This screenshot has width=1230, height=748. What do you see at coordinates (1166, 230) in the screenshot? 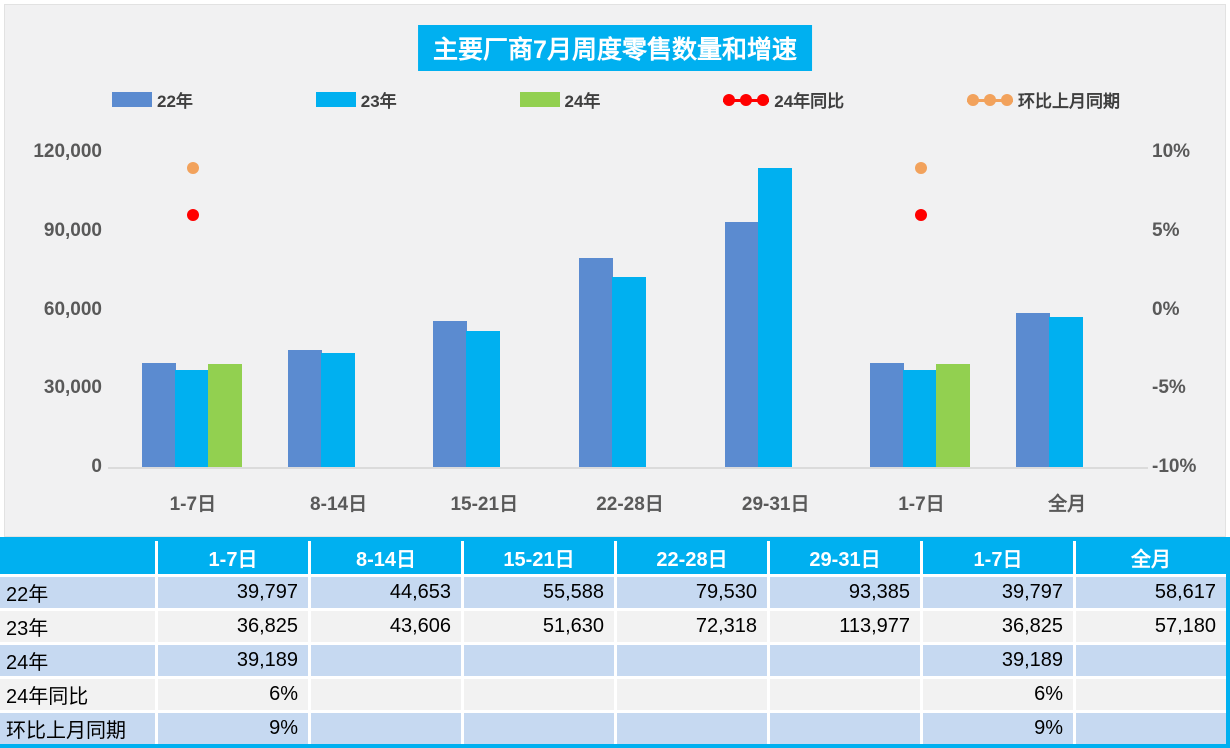
I see `right-axis-tick: 5%` at bounding box center [1166, 230].